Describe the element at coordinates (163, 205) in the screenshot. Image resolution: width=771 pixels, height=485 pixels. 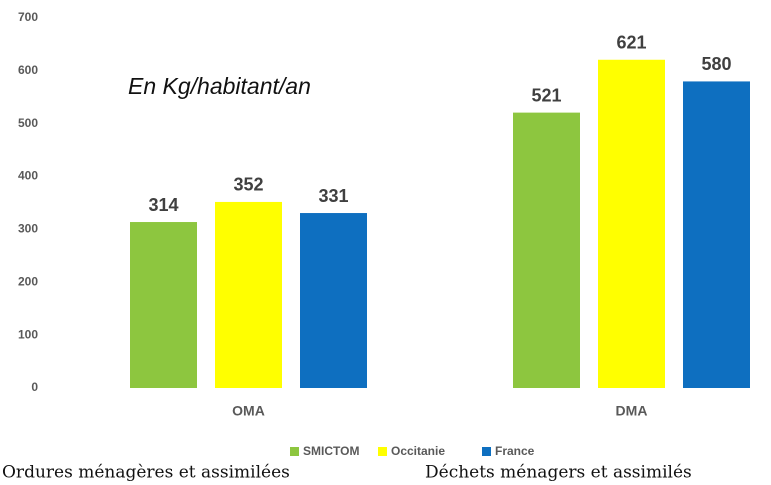
I see `value-label: 314` at that location.